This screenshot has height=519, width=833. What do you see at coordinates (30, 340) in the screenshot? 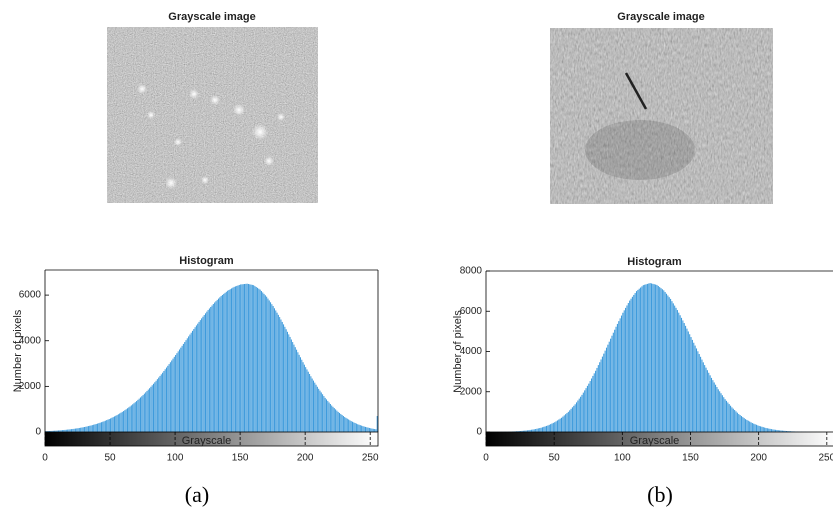
I see `y-tick-label: 4000` at bounding box center [30, 340].